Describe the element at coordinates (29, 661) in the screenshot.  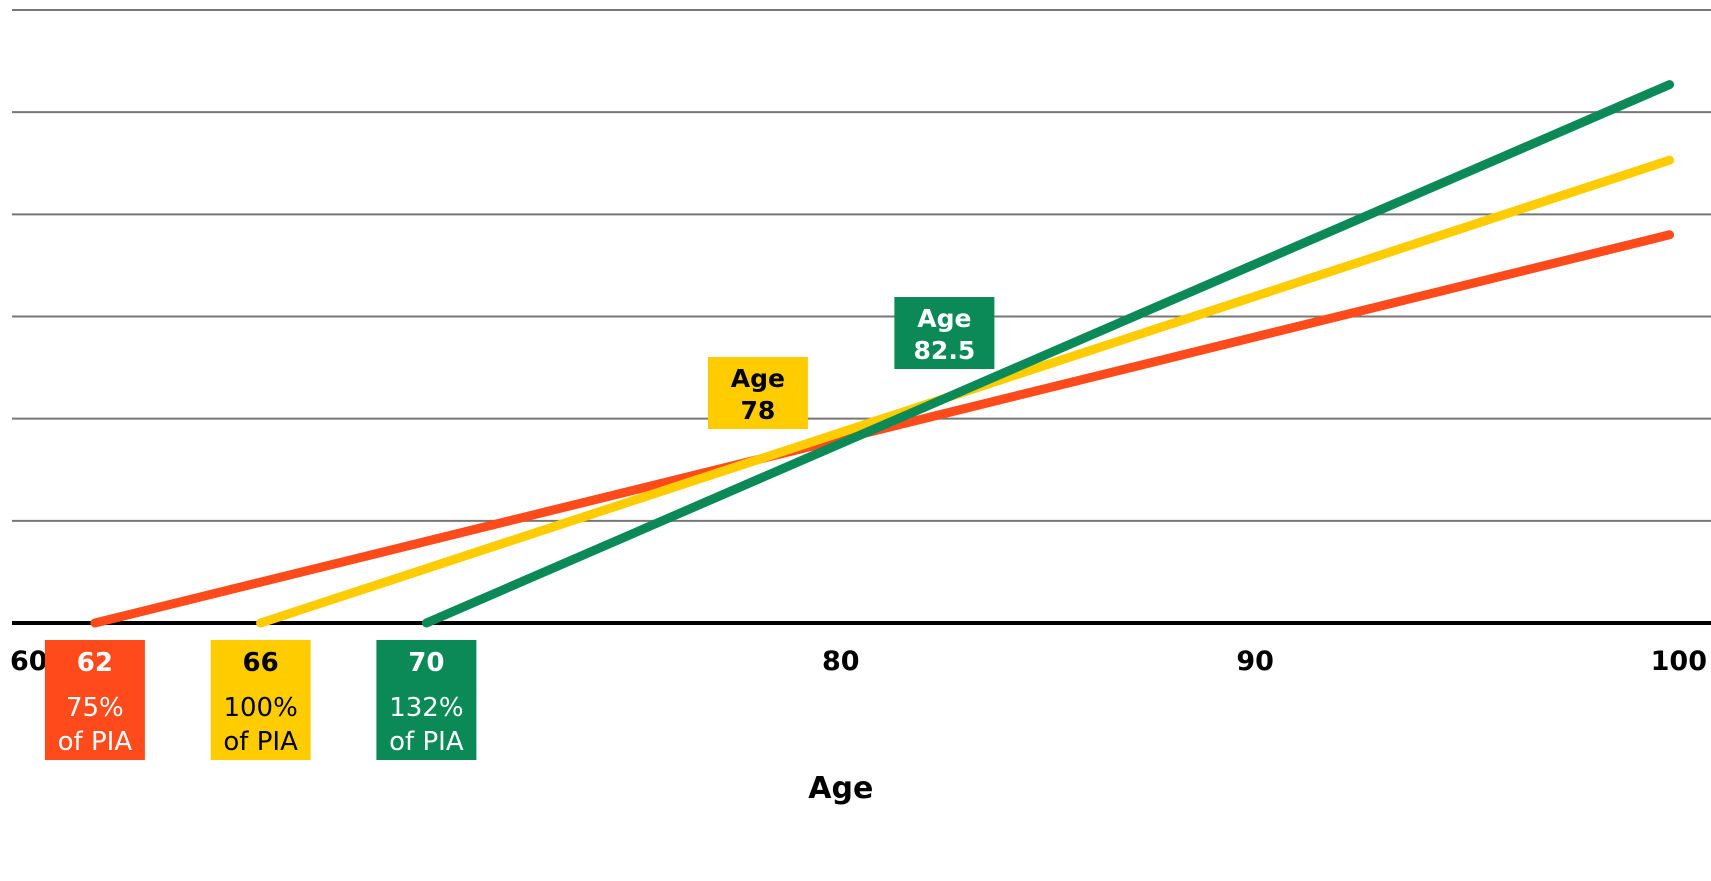
I see `x-tick-label: 60` at that location.